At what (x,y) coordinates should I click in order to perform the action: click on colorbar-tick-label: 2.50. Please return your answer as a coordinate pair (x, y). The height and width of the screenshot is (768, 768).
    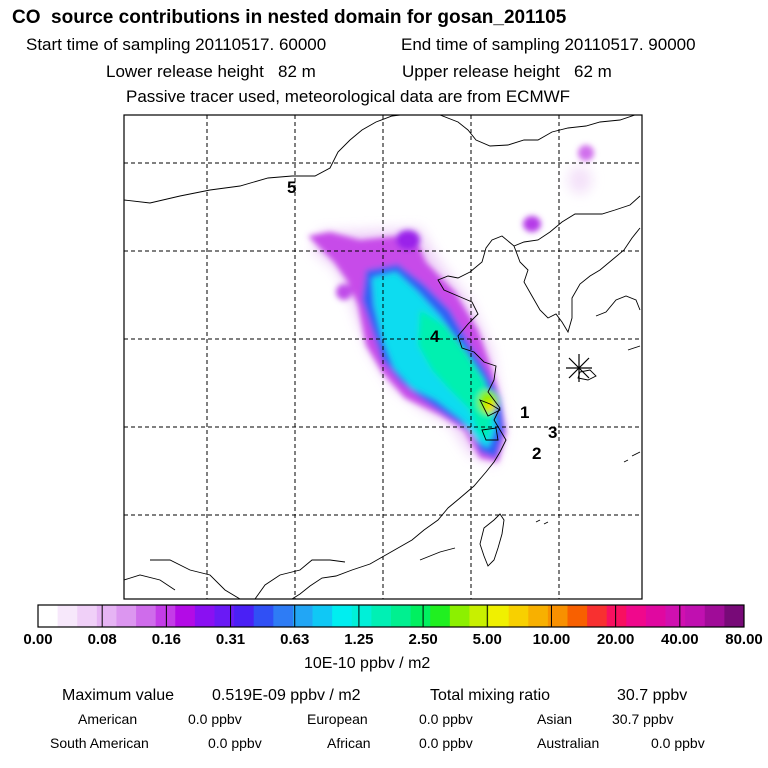
    Looking at the image, I should click on (423, 639).